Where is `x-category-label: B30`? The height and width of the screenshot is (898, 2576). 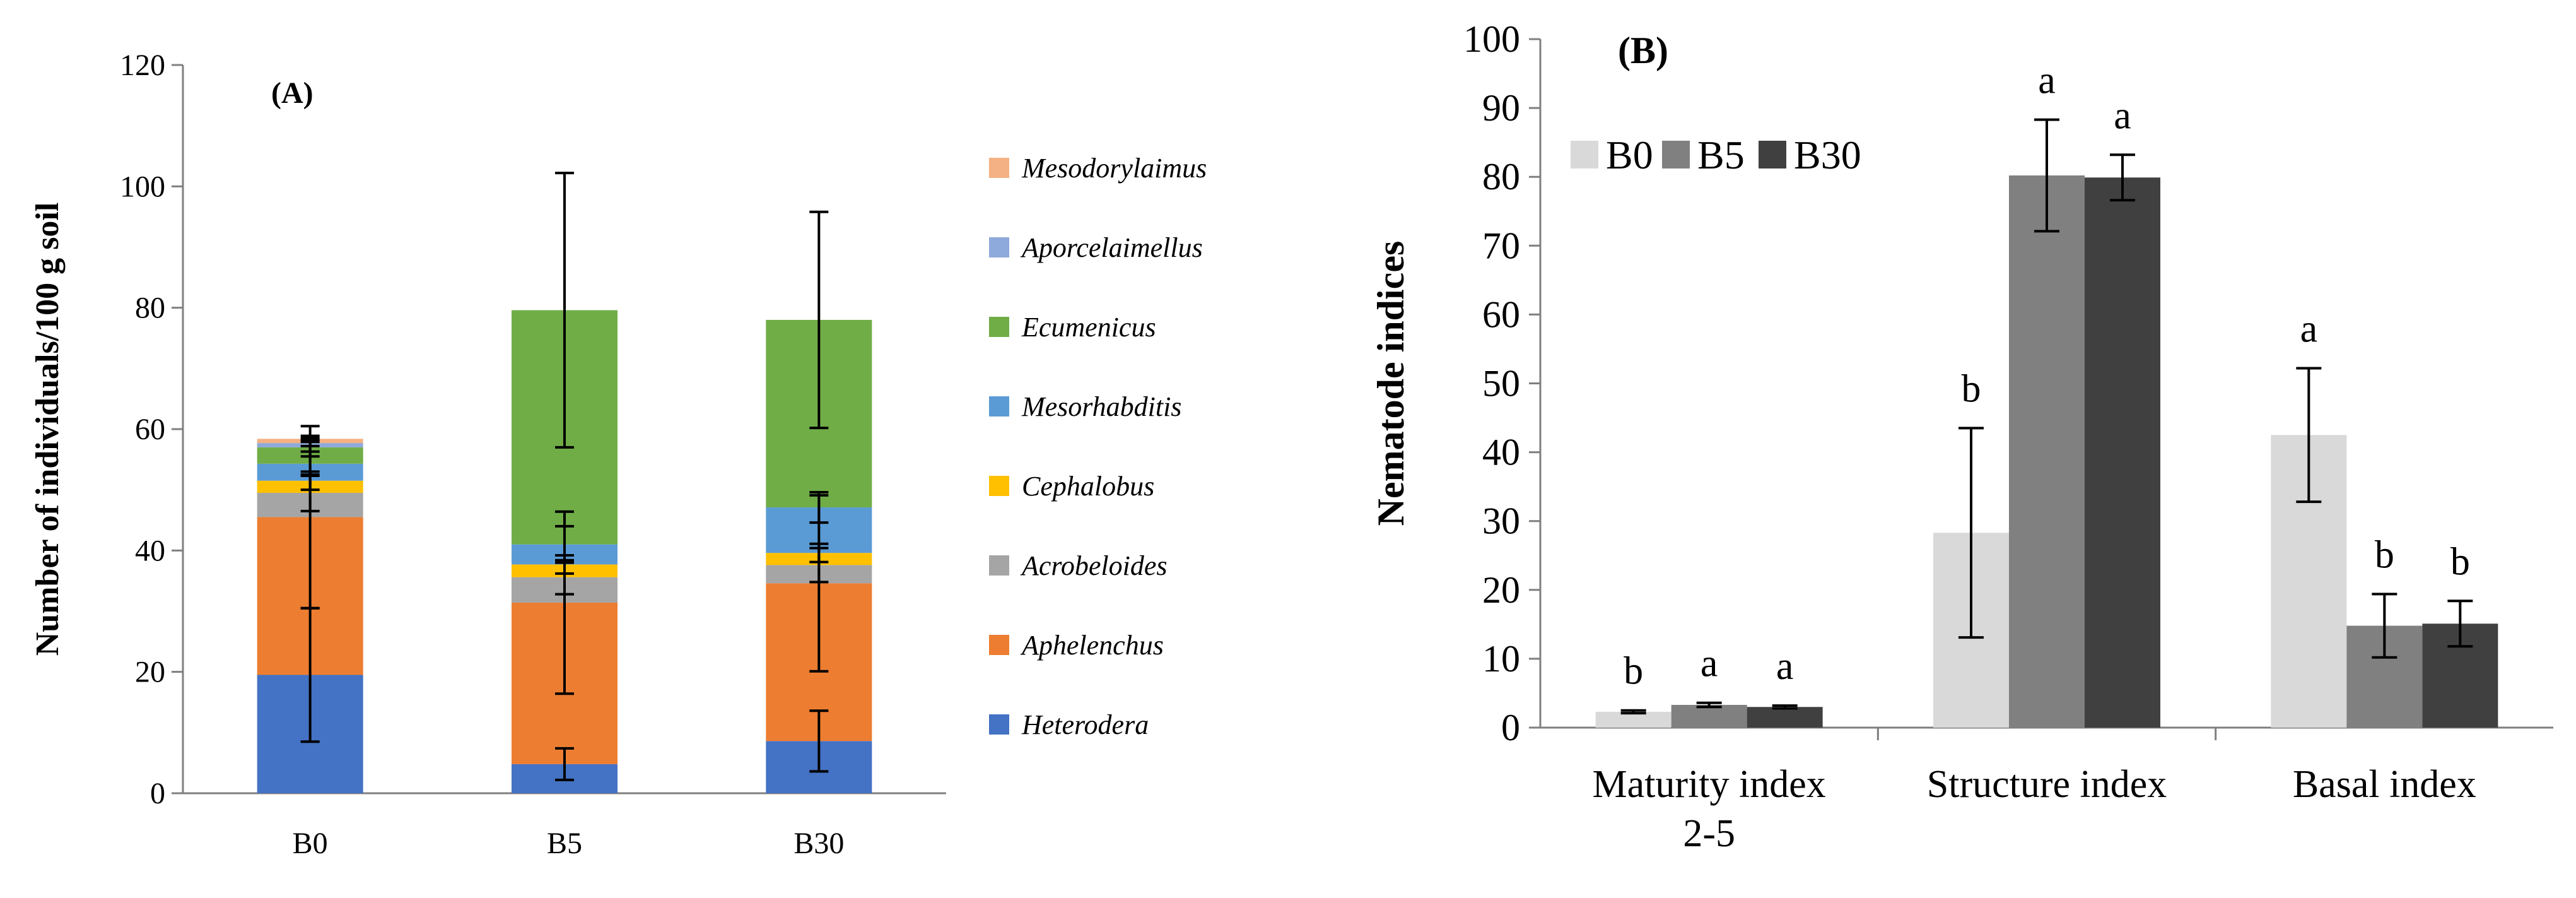 x-category-label: B30 is located at coordinates (818, 843).